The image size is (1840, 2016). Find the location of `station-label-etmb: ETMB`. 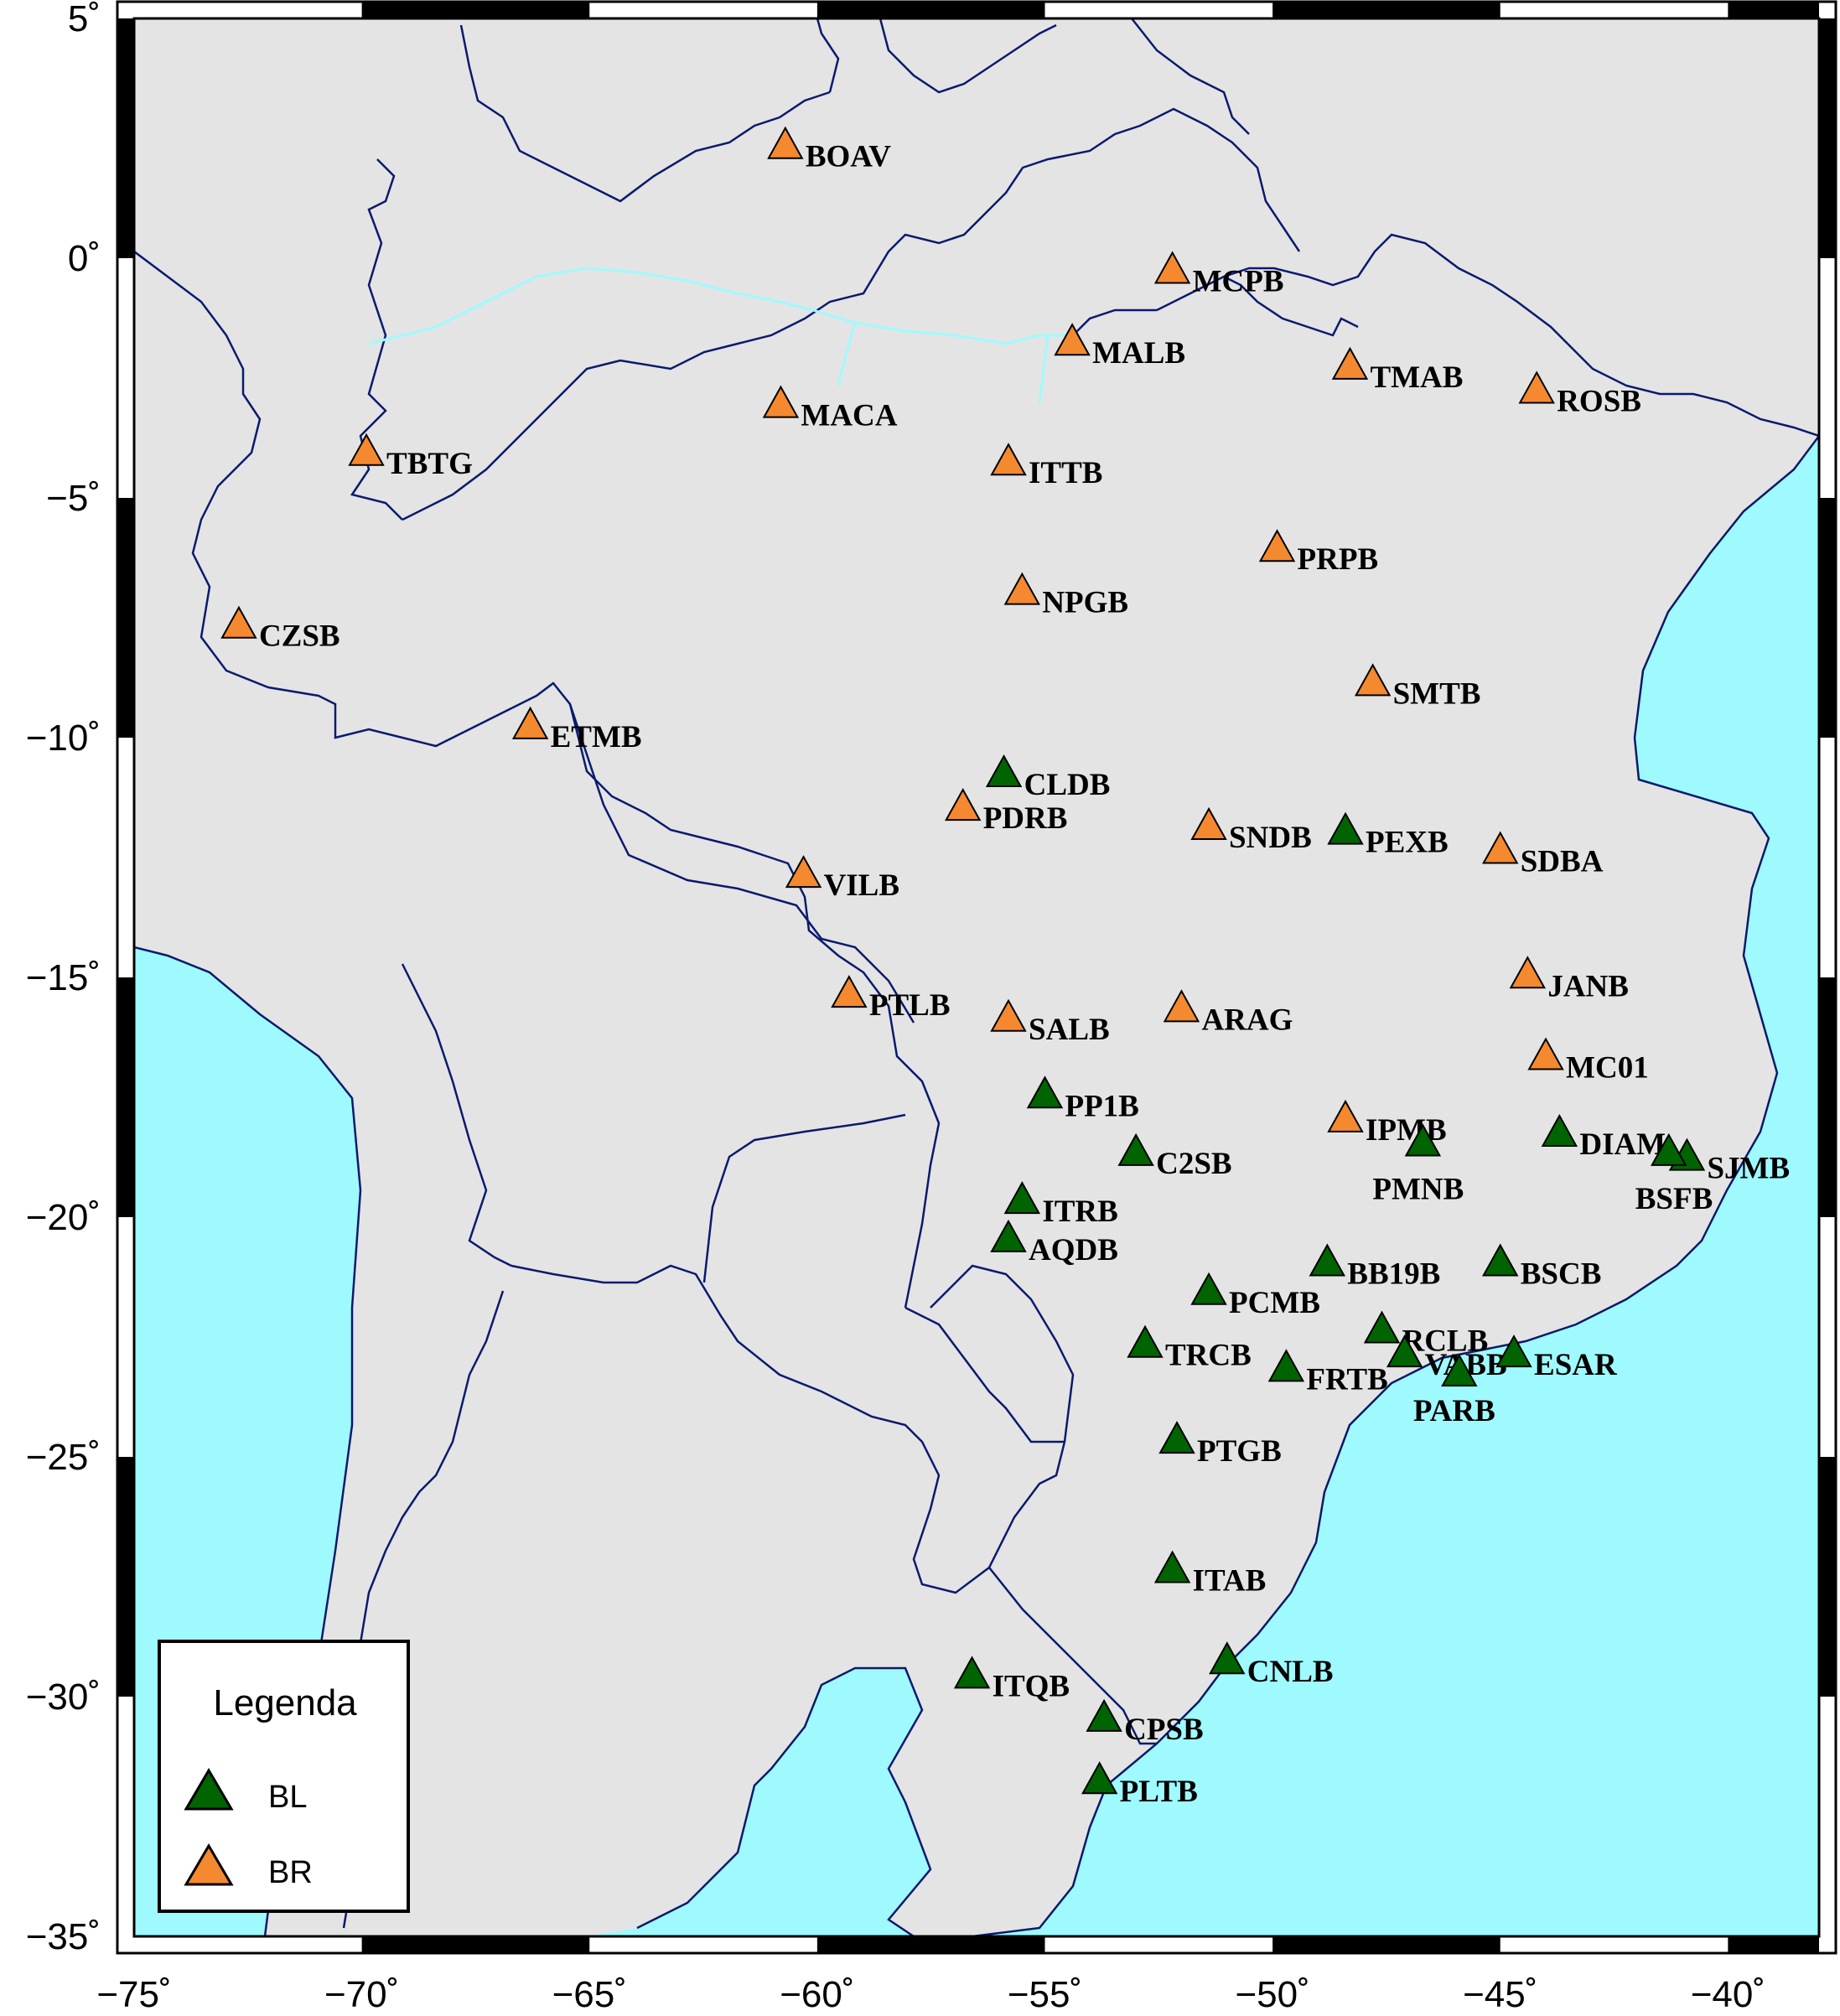

station-label-etmb: ETMB is located at coordinates (596, 737).